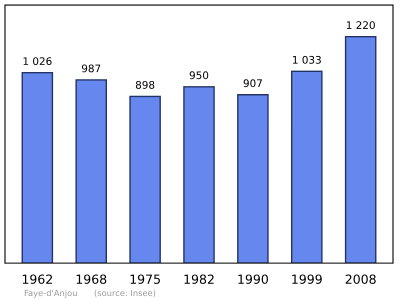 This screenshot has height=299, width=400. Describe the element at coordinates (307, 60) in the screenshot. I see `data-label: 1 033` at that location.